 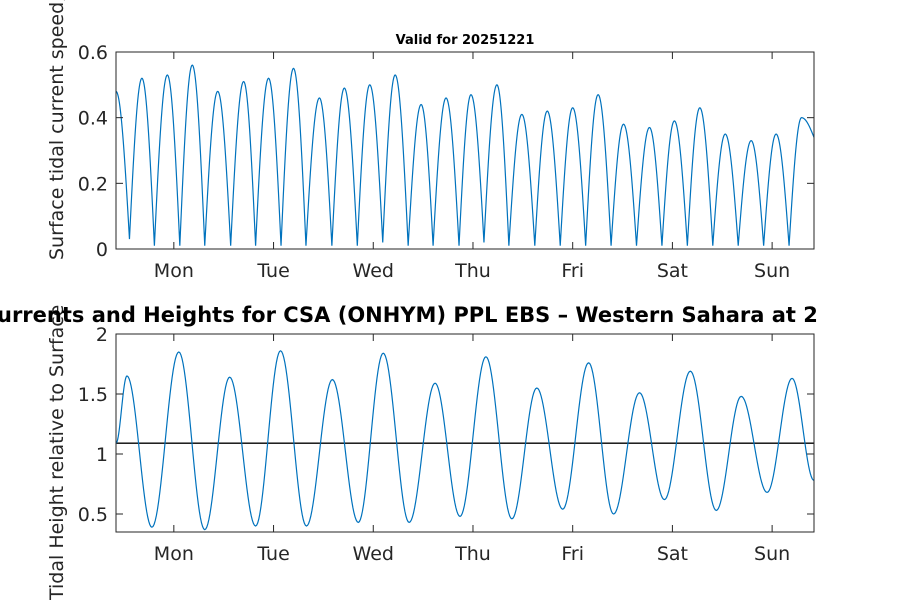 What do you see at coordinates (272, 554) in the screenshot?
I see `height-xtick-label: Tue` at bounding box center [272, 554].